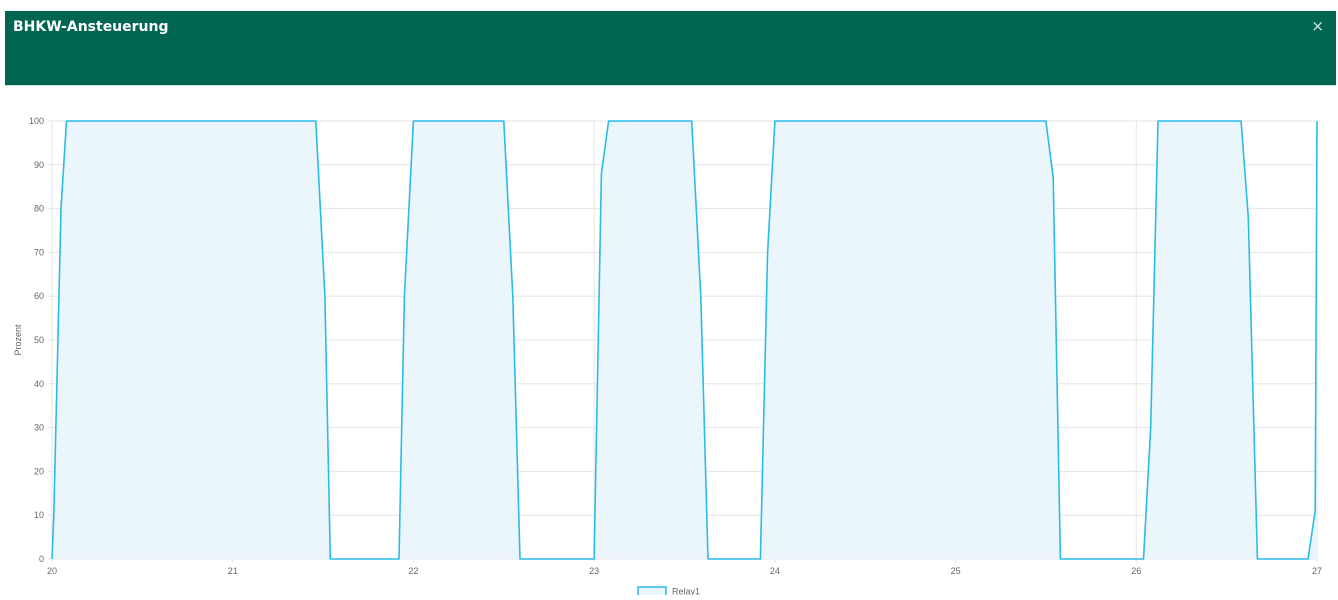 This screenshot has width=1338, height=600. I want to click on top-strip, so click(669, 5).